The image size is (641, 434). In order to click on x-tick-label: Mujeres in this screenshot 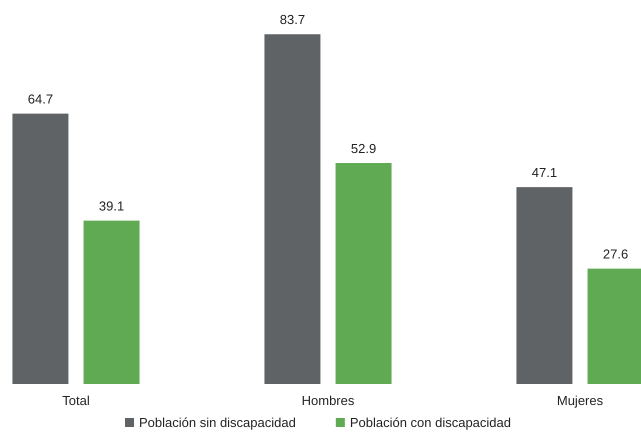, I will do `click(580, 400)`.